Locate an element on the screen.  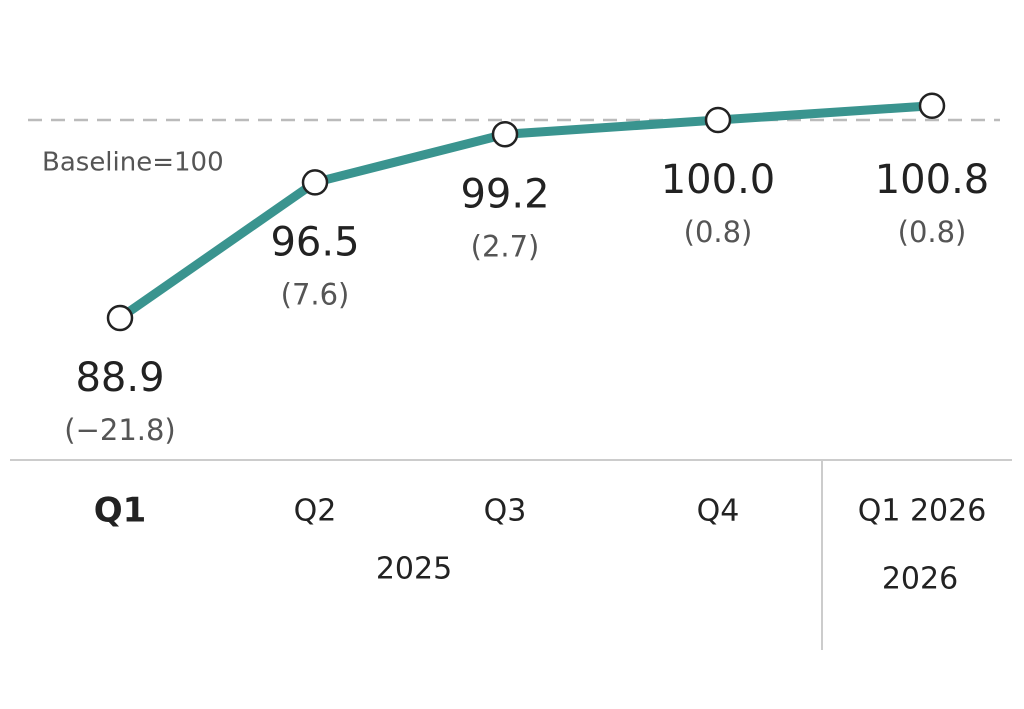
value-label: 99.2 is located at coordinates (504, 194).